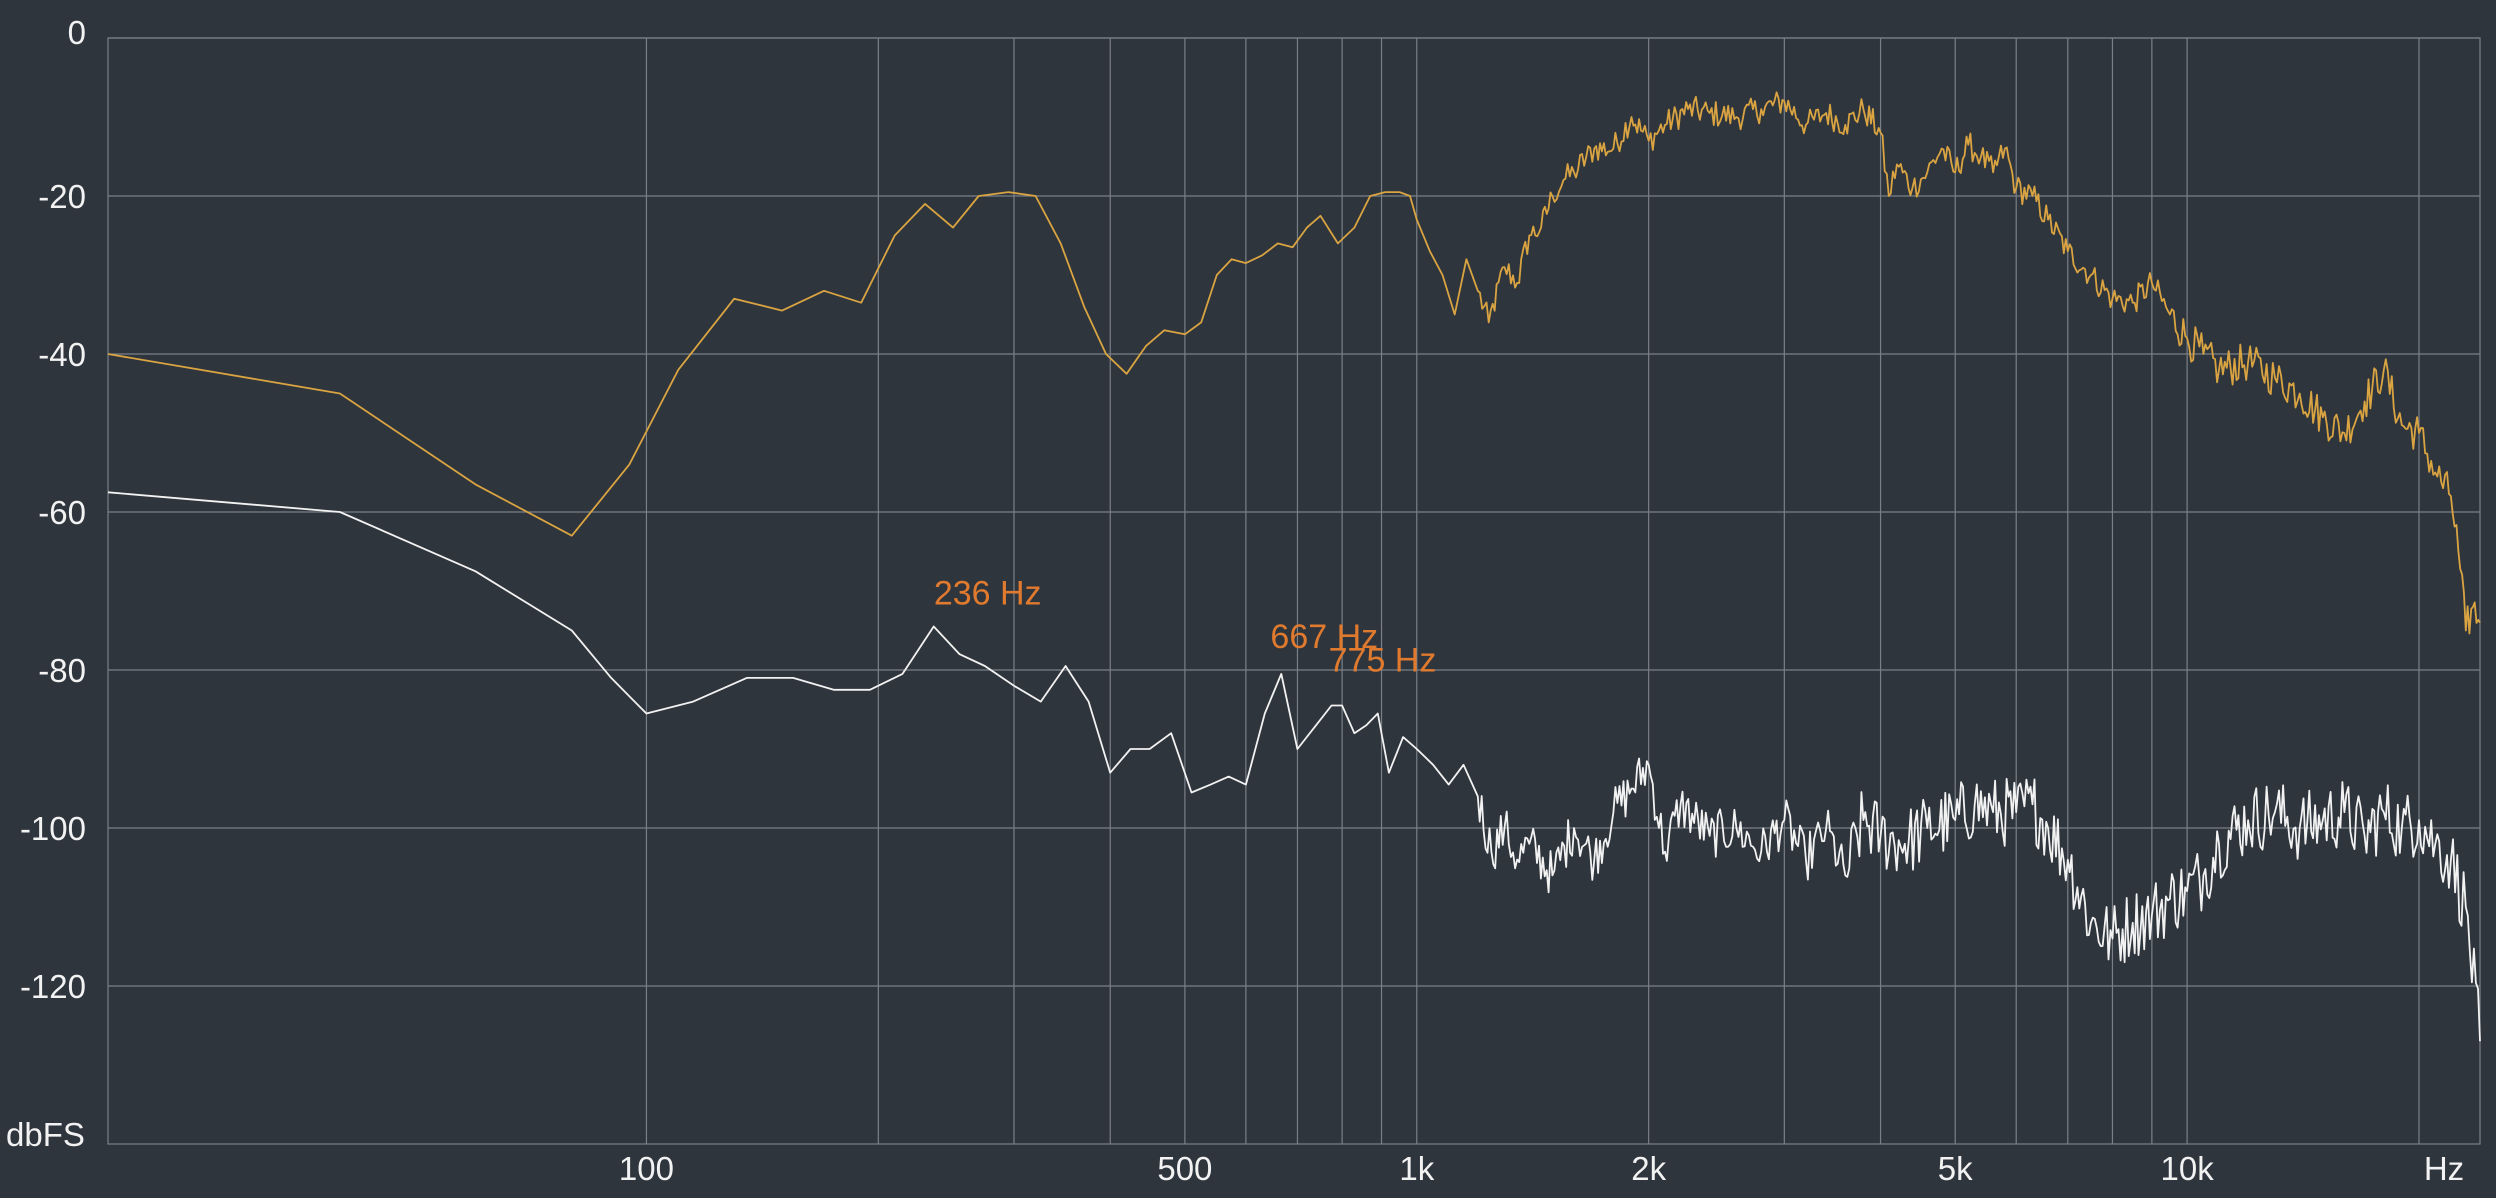  What do you see at coordinates (62, 196) in the screenshot?
I see `y-tick-label: -20` at bounding box center [62, 196].